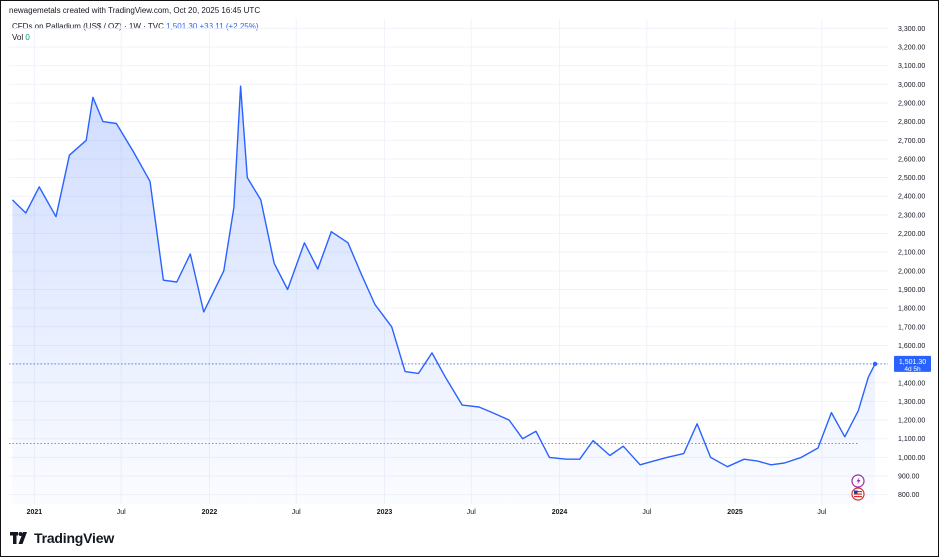  What do you see at coordinates (911, 458) in the screenshot?
I see `y-tick-label: 1,000.00` at bounding box center [911, 458].